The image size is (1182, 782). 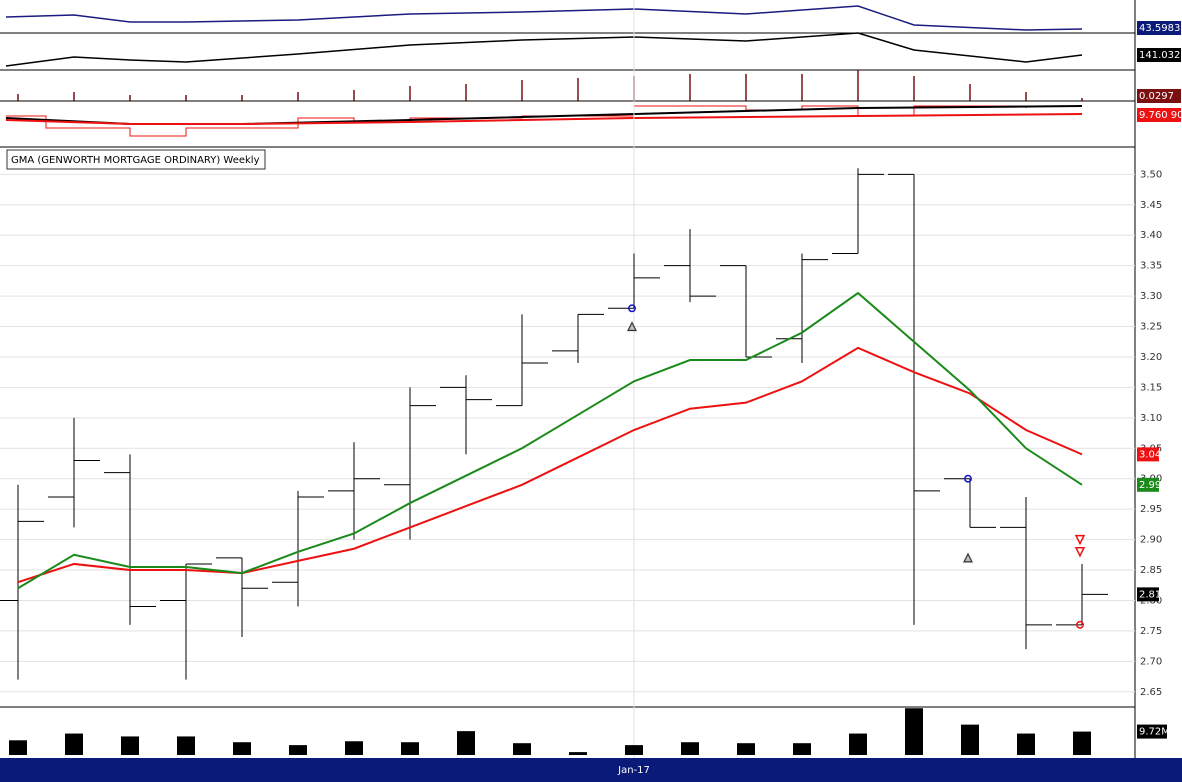 What do you see at coordinates (591, 770) in the screenshot?
I see `time-axis-bar` at bounding box center [591, 770].